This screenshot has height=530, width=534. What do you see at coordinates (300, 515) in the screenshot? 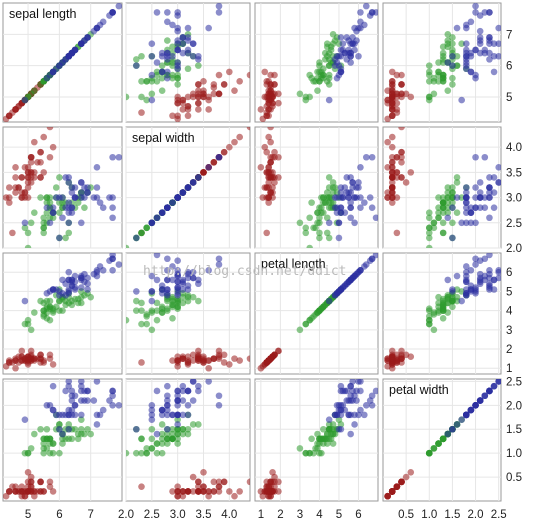
I see `x-tick-label: 3` at bounding box center [300, 515].